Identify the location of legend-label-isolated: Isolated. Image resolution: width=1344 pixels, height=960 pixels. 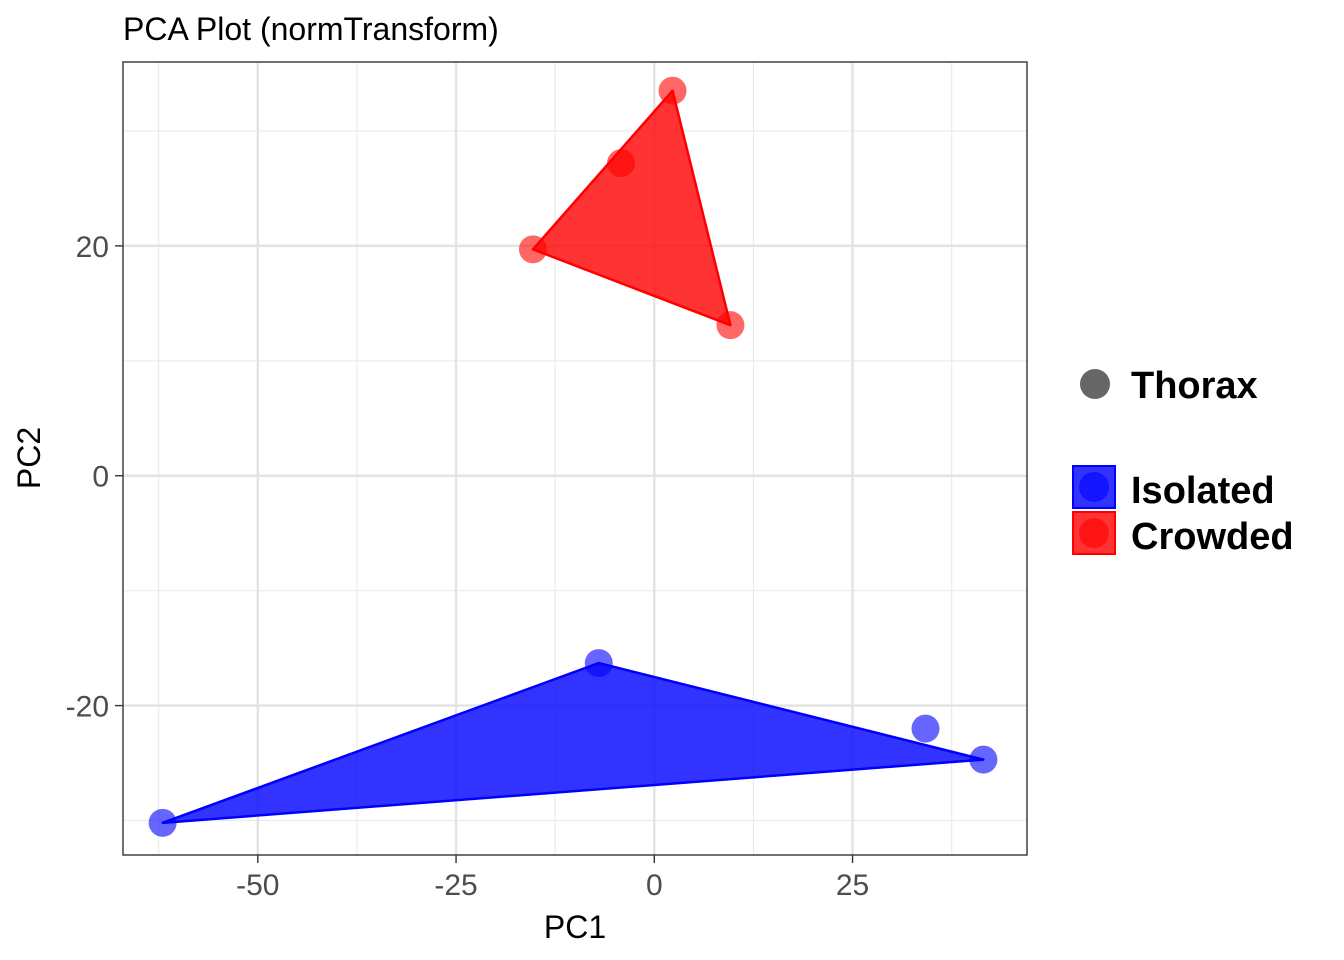
(1203, 491).